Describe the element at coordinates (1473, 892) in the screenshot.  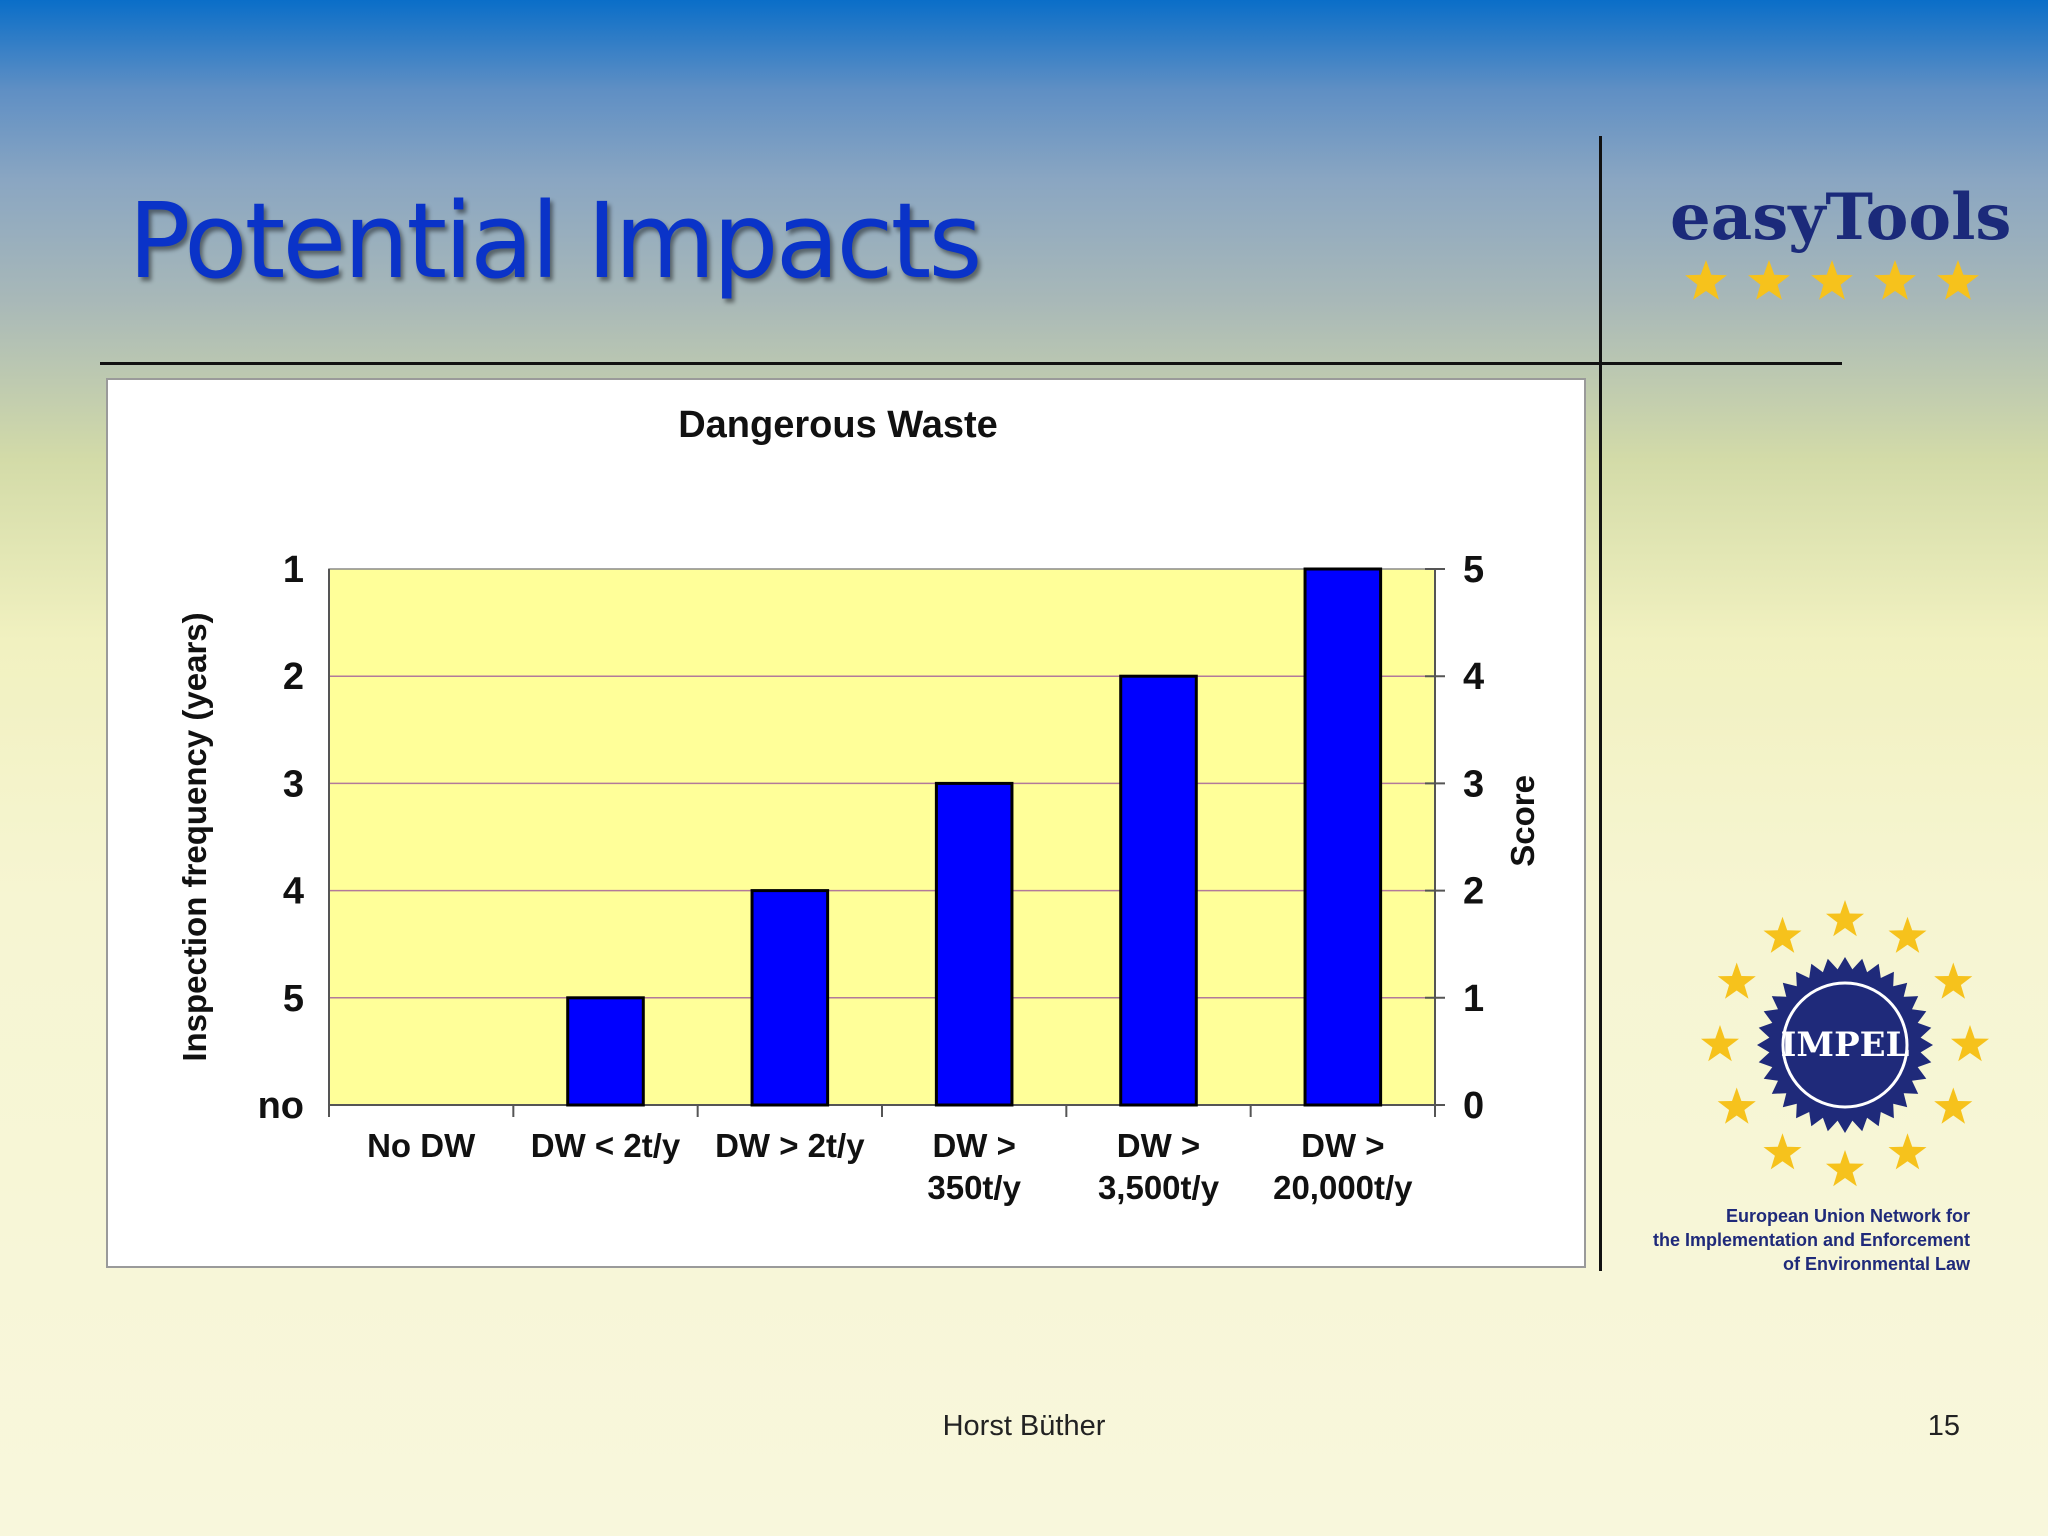
I see `right-tick-label: 2` at that location.